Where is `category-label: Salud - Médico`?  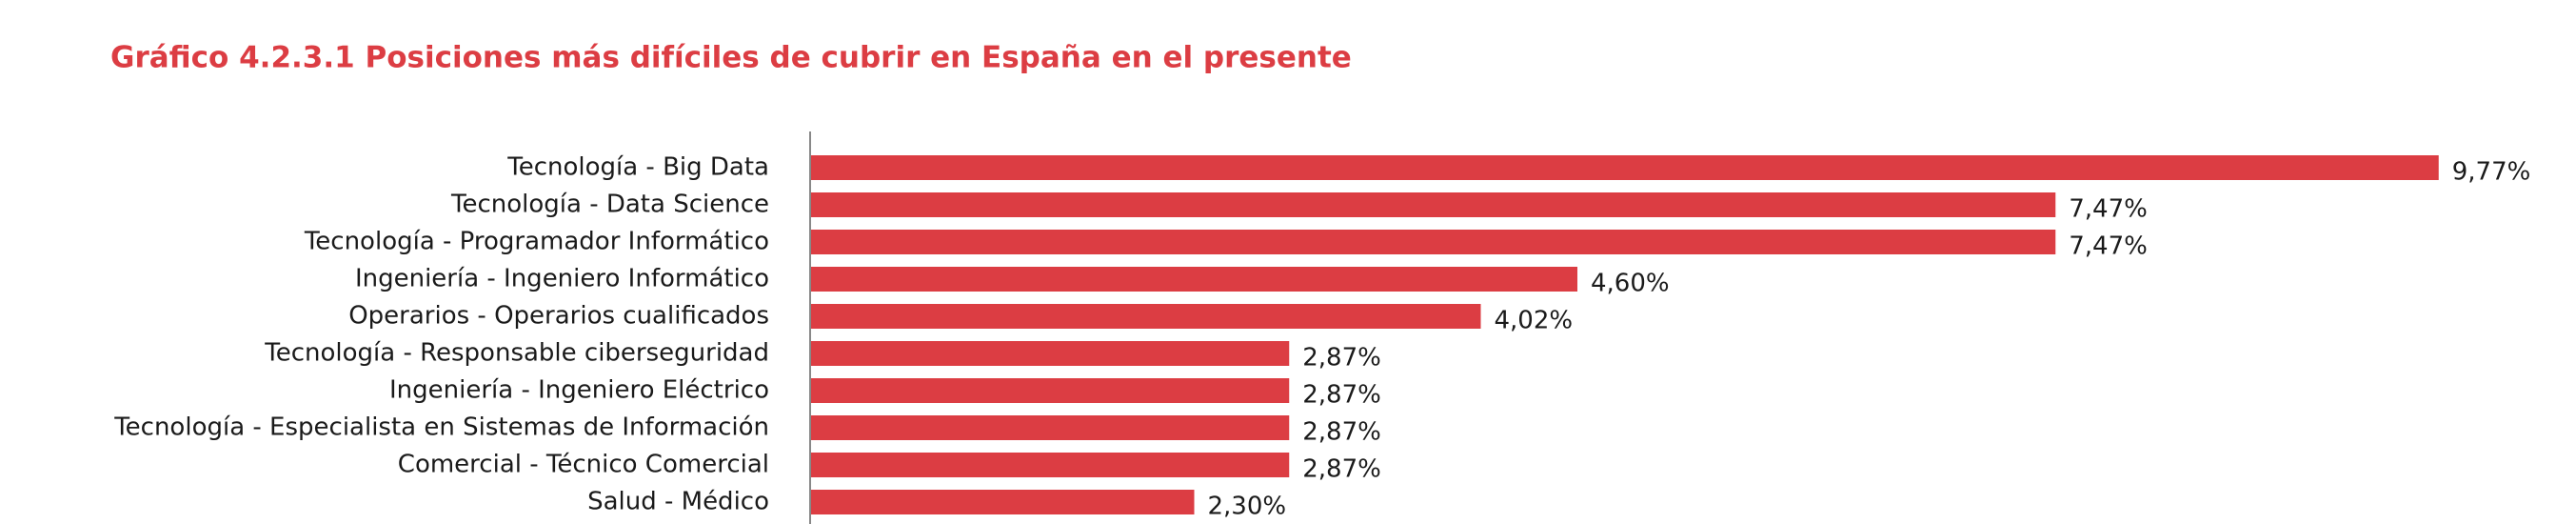
category-label: Salud - Médico is located at coordinates (678, 502).